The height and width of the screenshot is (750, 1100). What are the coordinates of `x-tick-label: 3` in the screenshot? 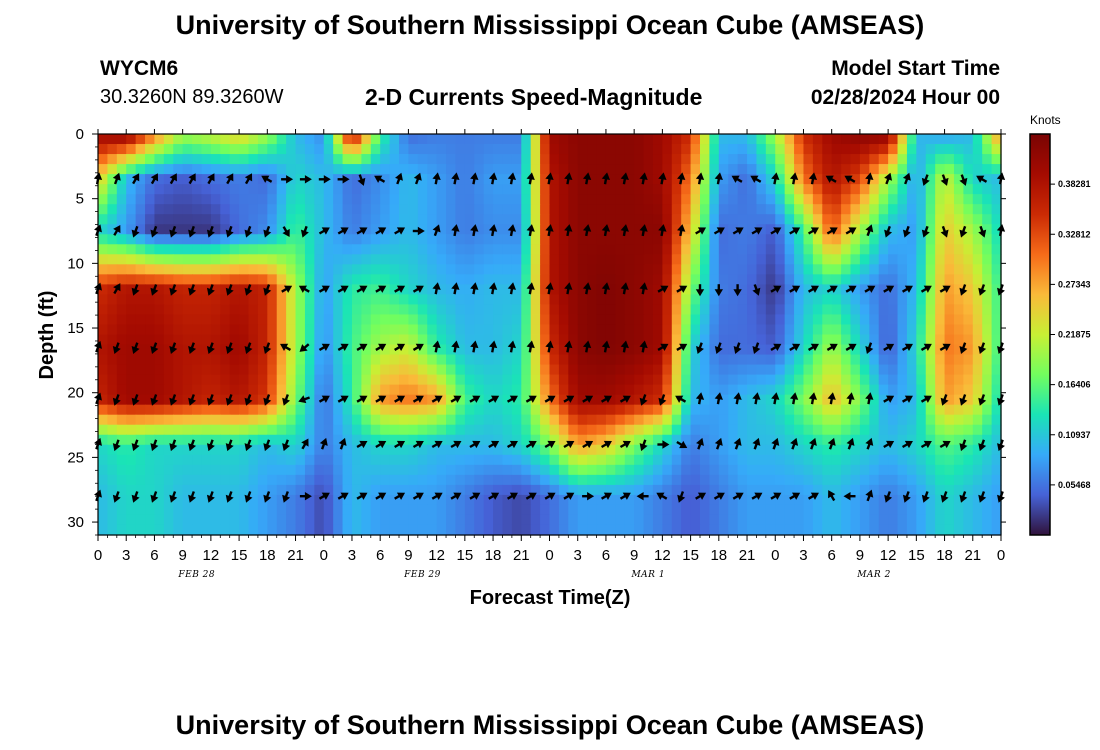 It's located at (352, 555).